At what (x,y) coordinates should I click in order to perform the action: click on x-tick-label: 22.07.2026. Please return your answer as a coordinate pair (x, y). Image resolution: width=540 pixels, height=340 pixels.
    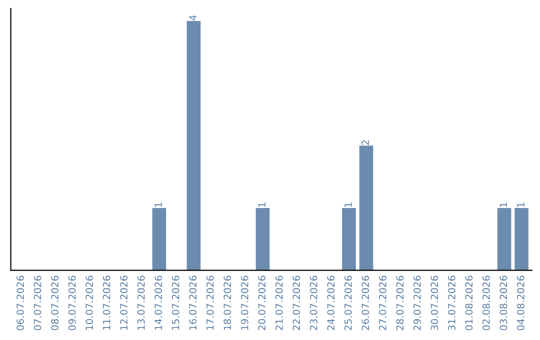
    Looking at the image, I should click on (296, 303).